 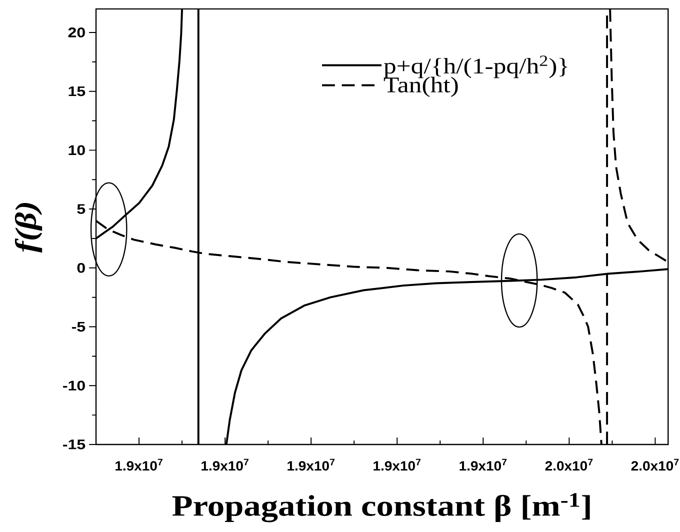 I want to click on y-tick-label: 15, so click(x=77, y=91).